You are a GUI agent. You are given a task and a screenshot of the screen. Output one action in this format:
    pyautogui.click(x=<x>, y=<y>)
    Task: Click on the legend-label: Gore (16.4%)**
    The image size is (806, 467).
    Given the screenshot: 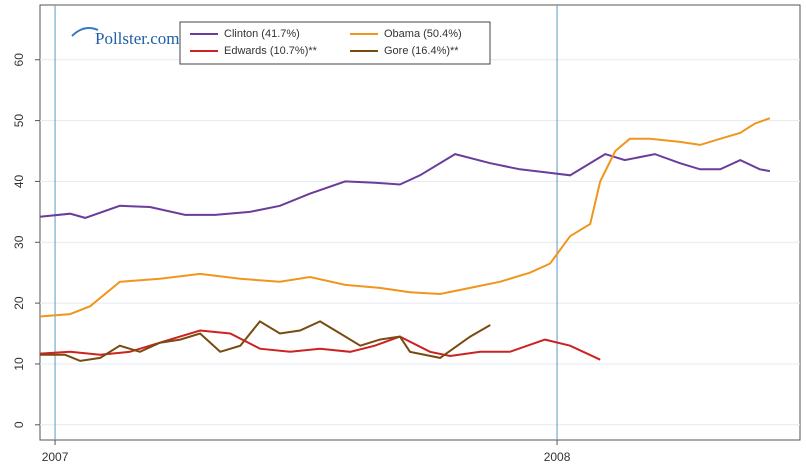 What is the action you would take?
    pyautogui.click(x=421, y=51)
    